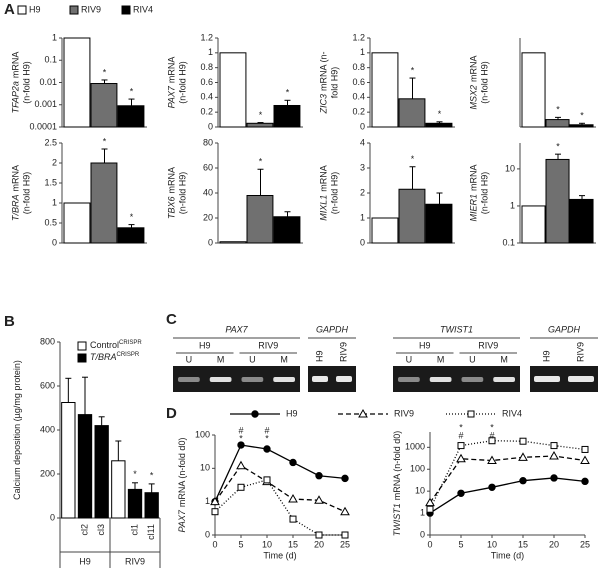  I want to click on y-axis-label-line: TWIST1 mRNA (n-fold d0), so click(397, 484).